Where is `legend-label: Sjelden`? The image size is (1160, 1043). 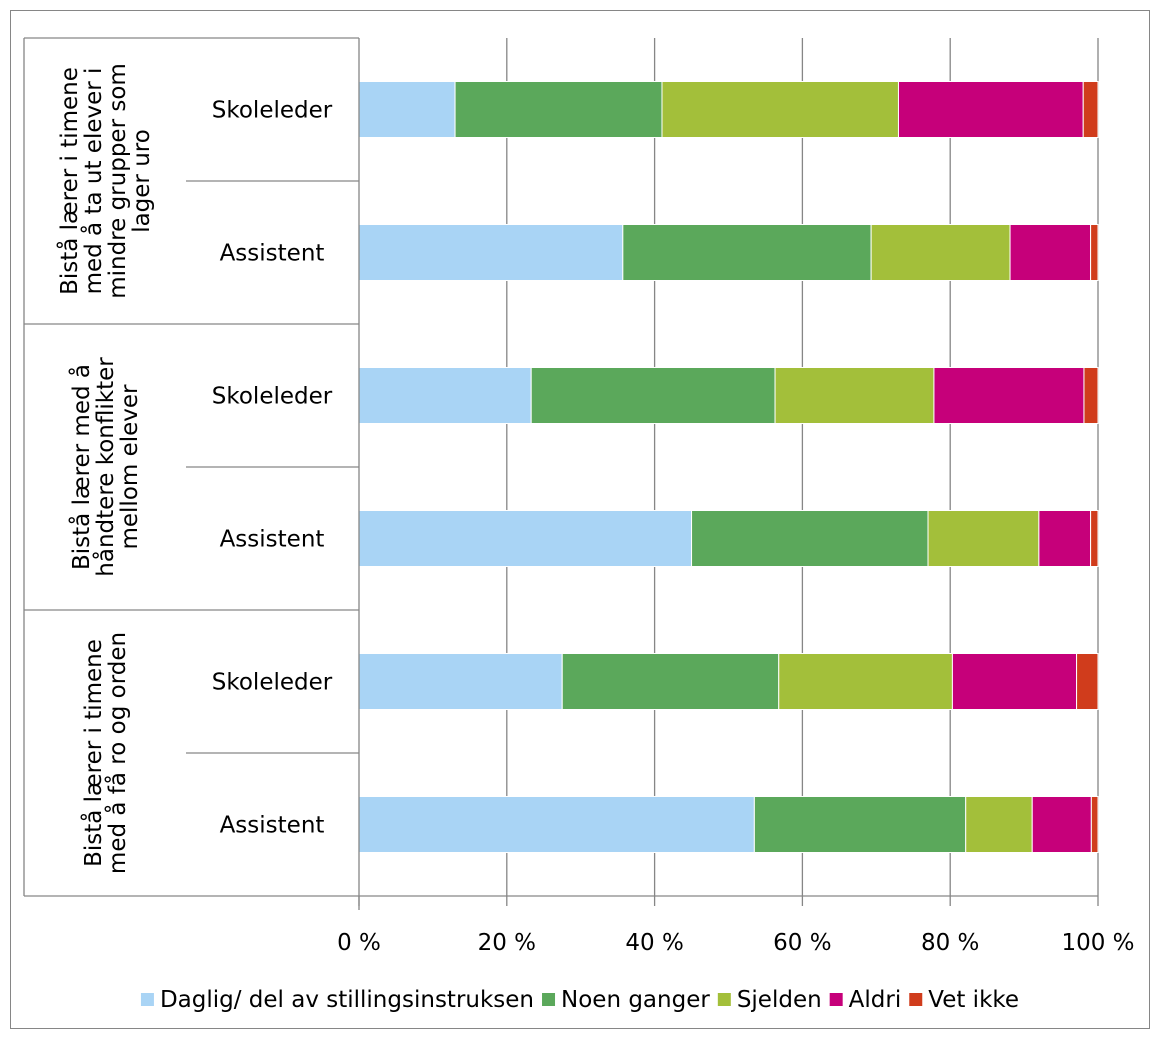 legend-label: Sjelden is located at coordinates (779, 1000).